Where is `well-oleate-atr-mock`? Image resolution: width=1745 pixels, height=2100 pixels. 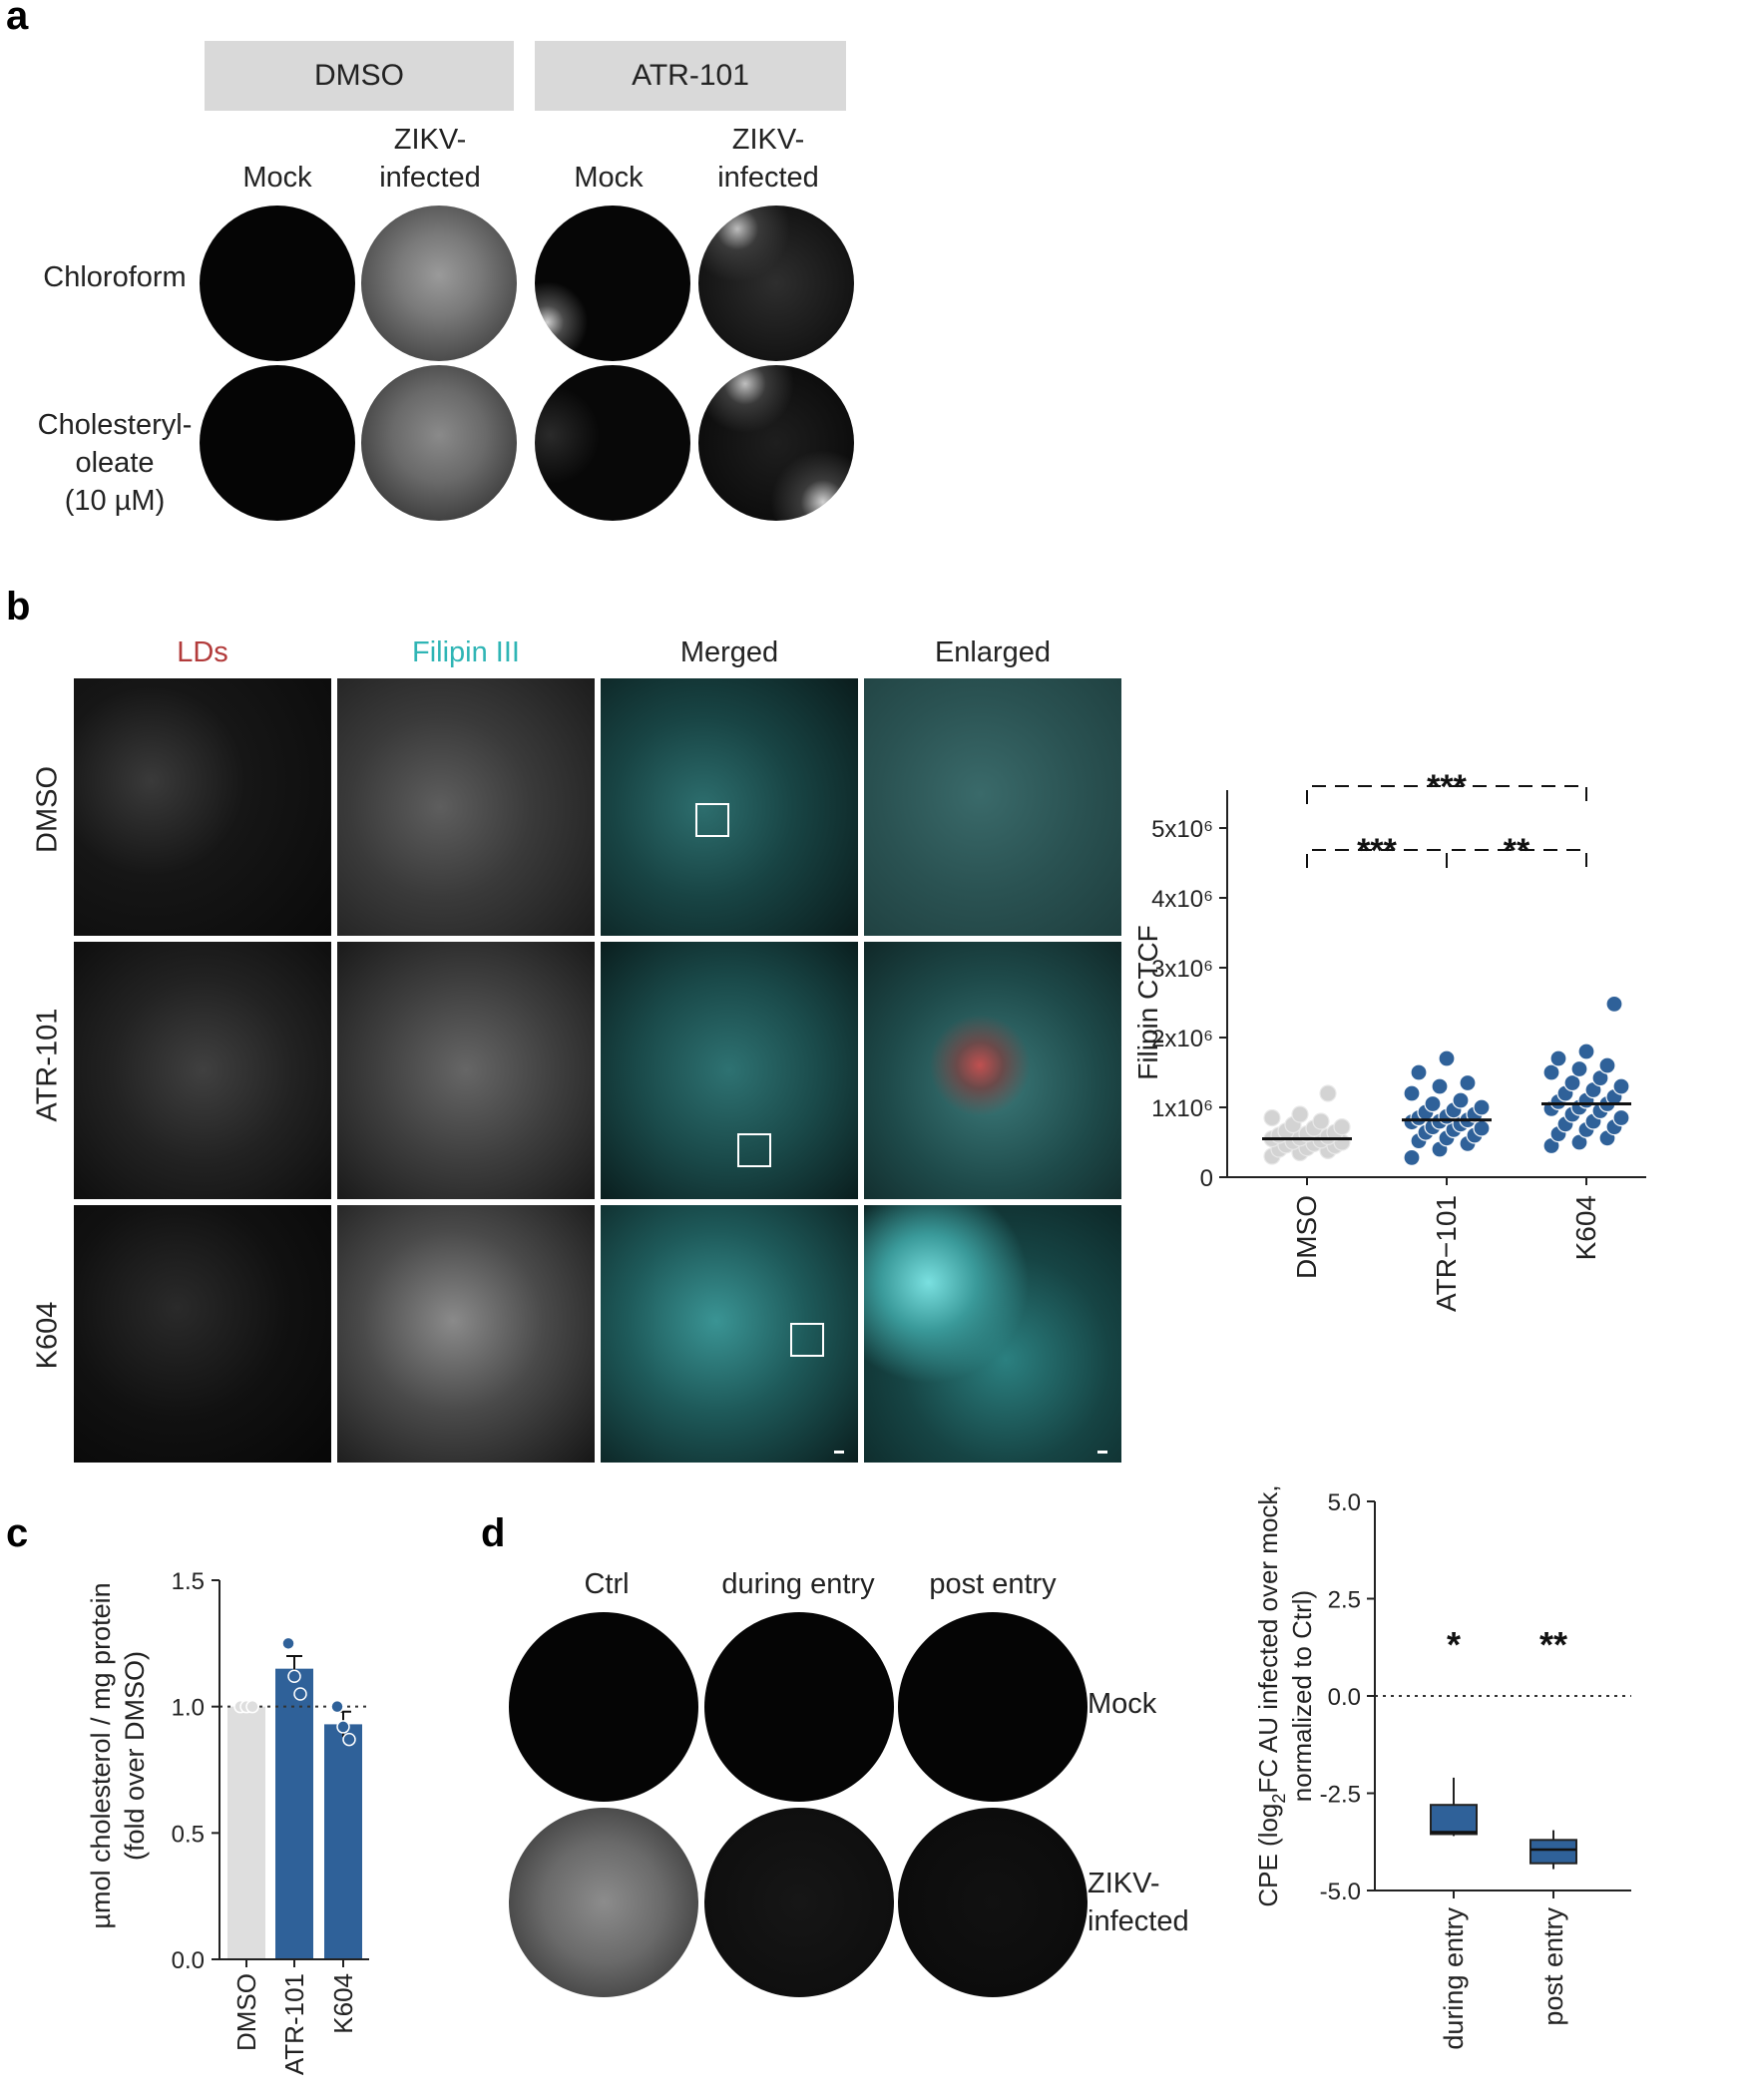
well-oleate-atr-mock is located at coordinates (612, 443).